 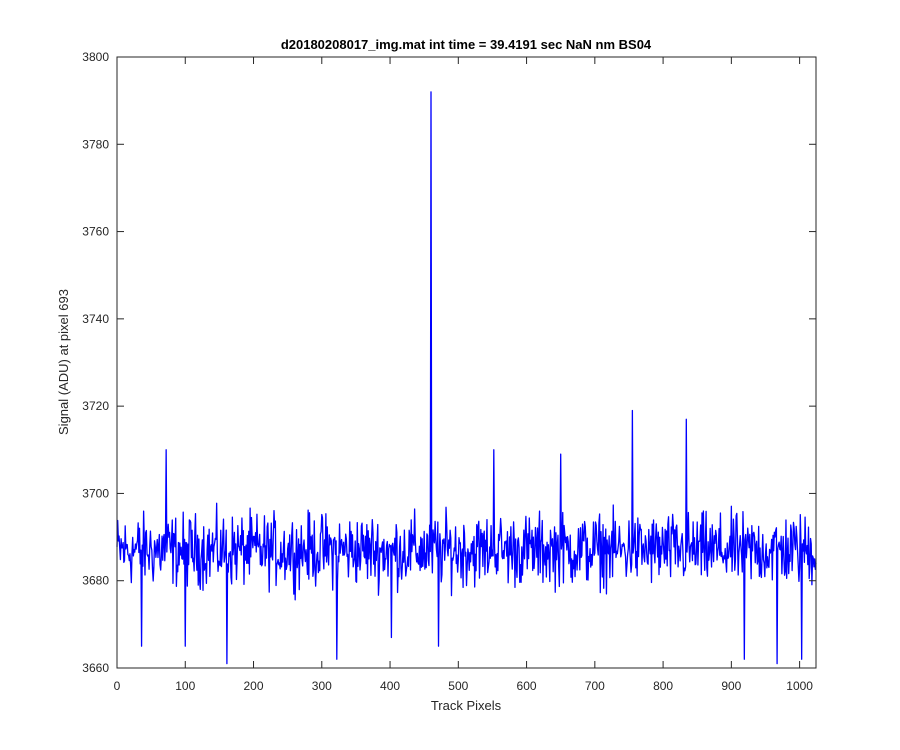 What do you see at coordinates (731, 686) in the screenshot?
I see `x-tick-label: 900` at bounding box center [731, 686].